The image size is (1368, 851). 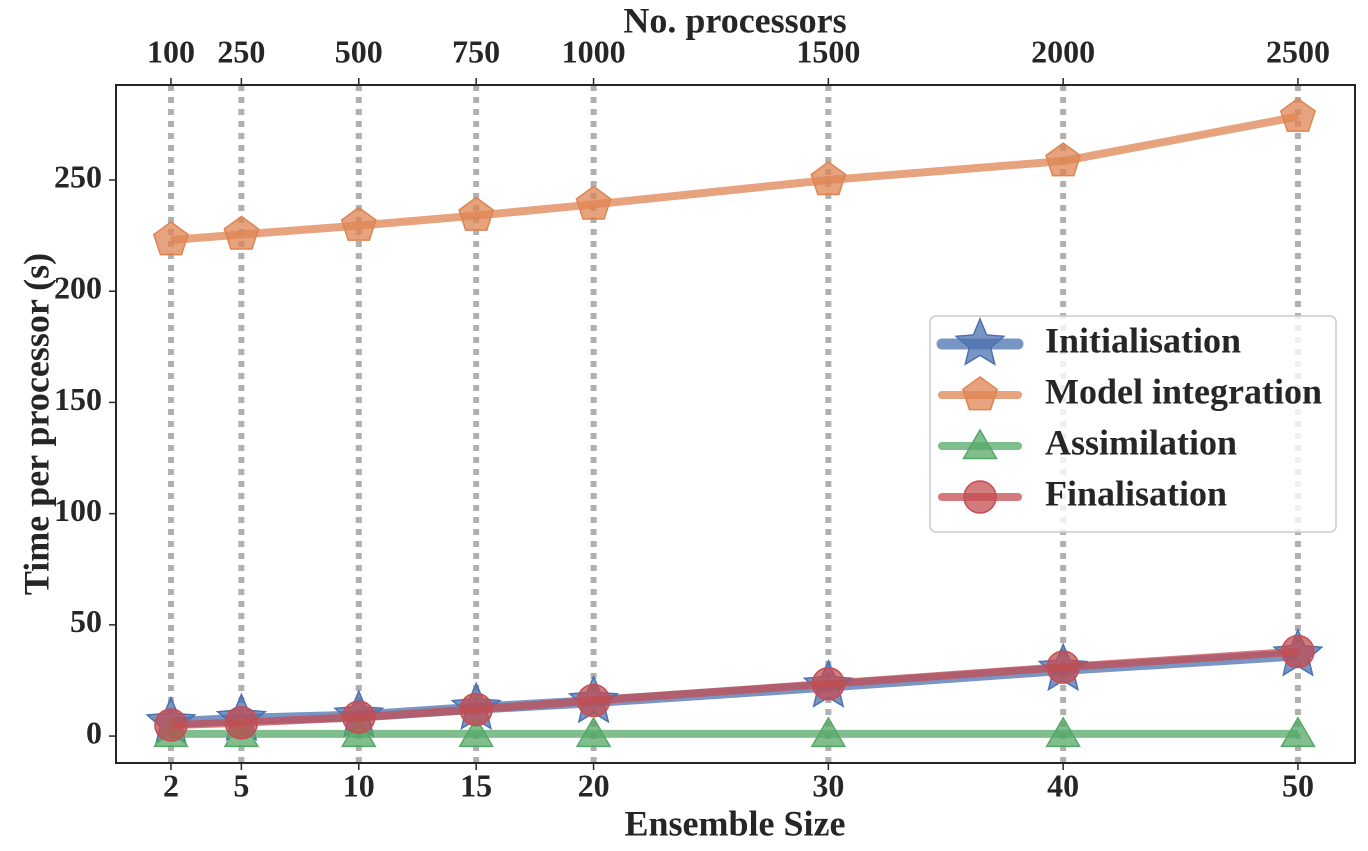 What do you see at coordinates (476, 785) in the screenshot?
I see `x-tick-label: 15` at bounding box center [476, 785].